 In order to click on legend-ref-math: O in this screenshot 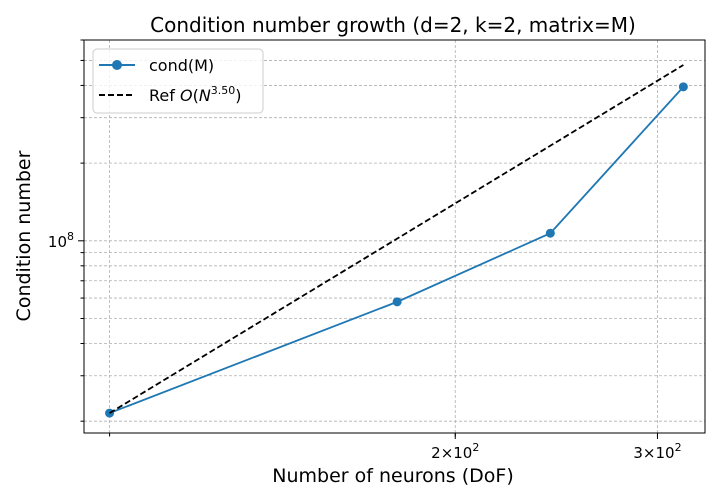, I will do `click(186, 95)`.